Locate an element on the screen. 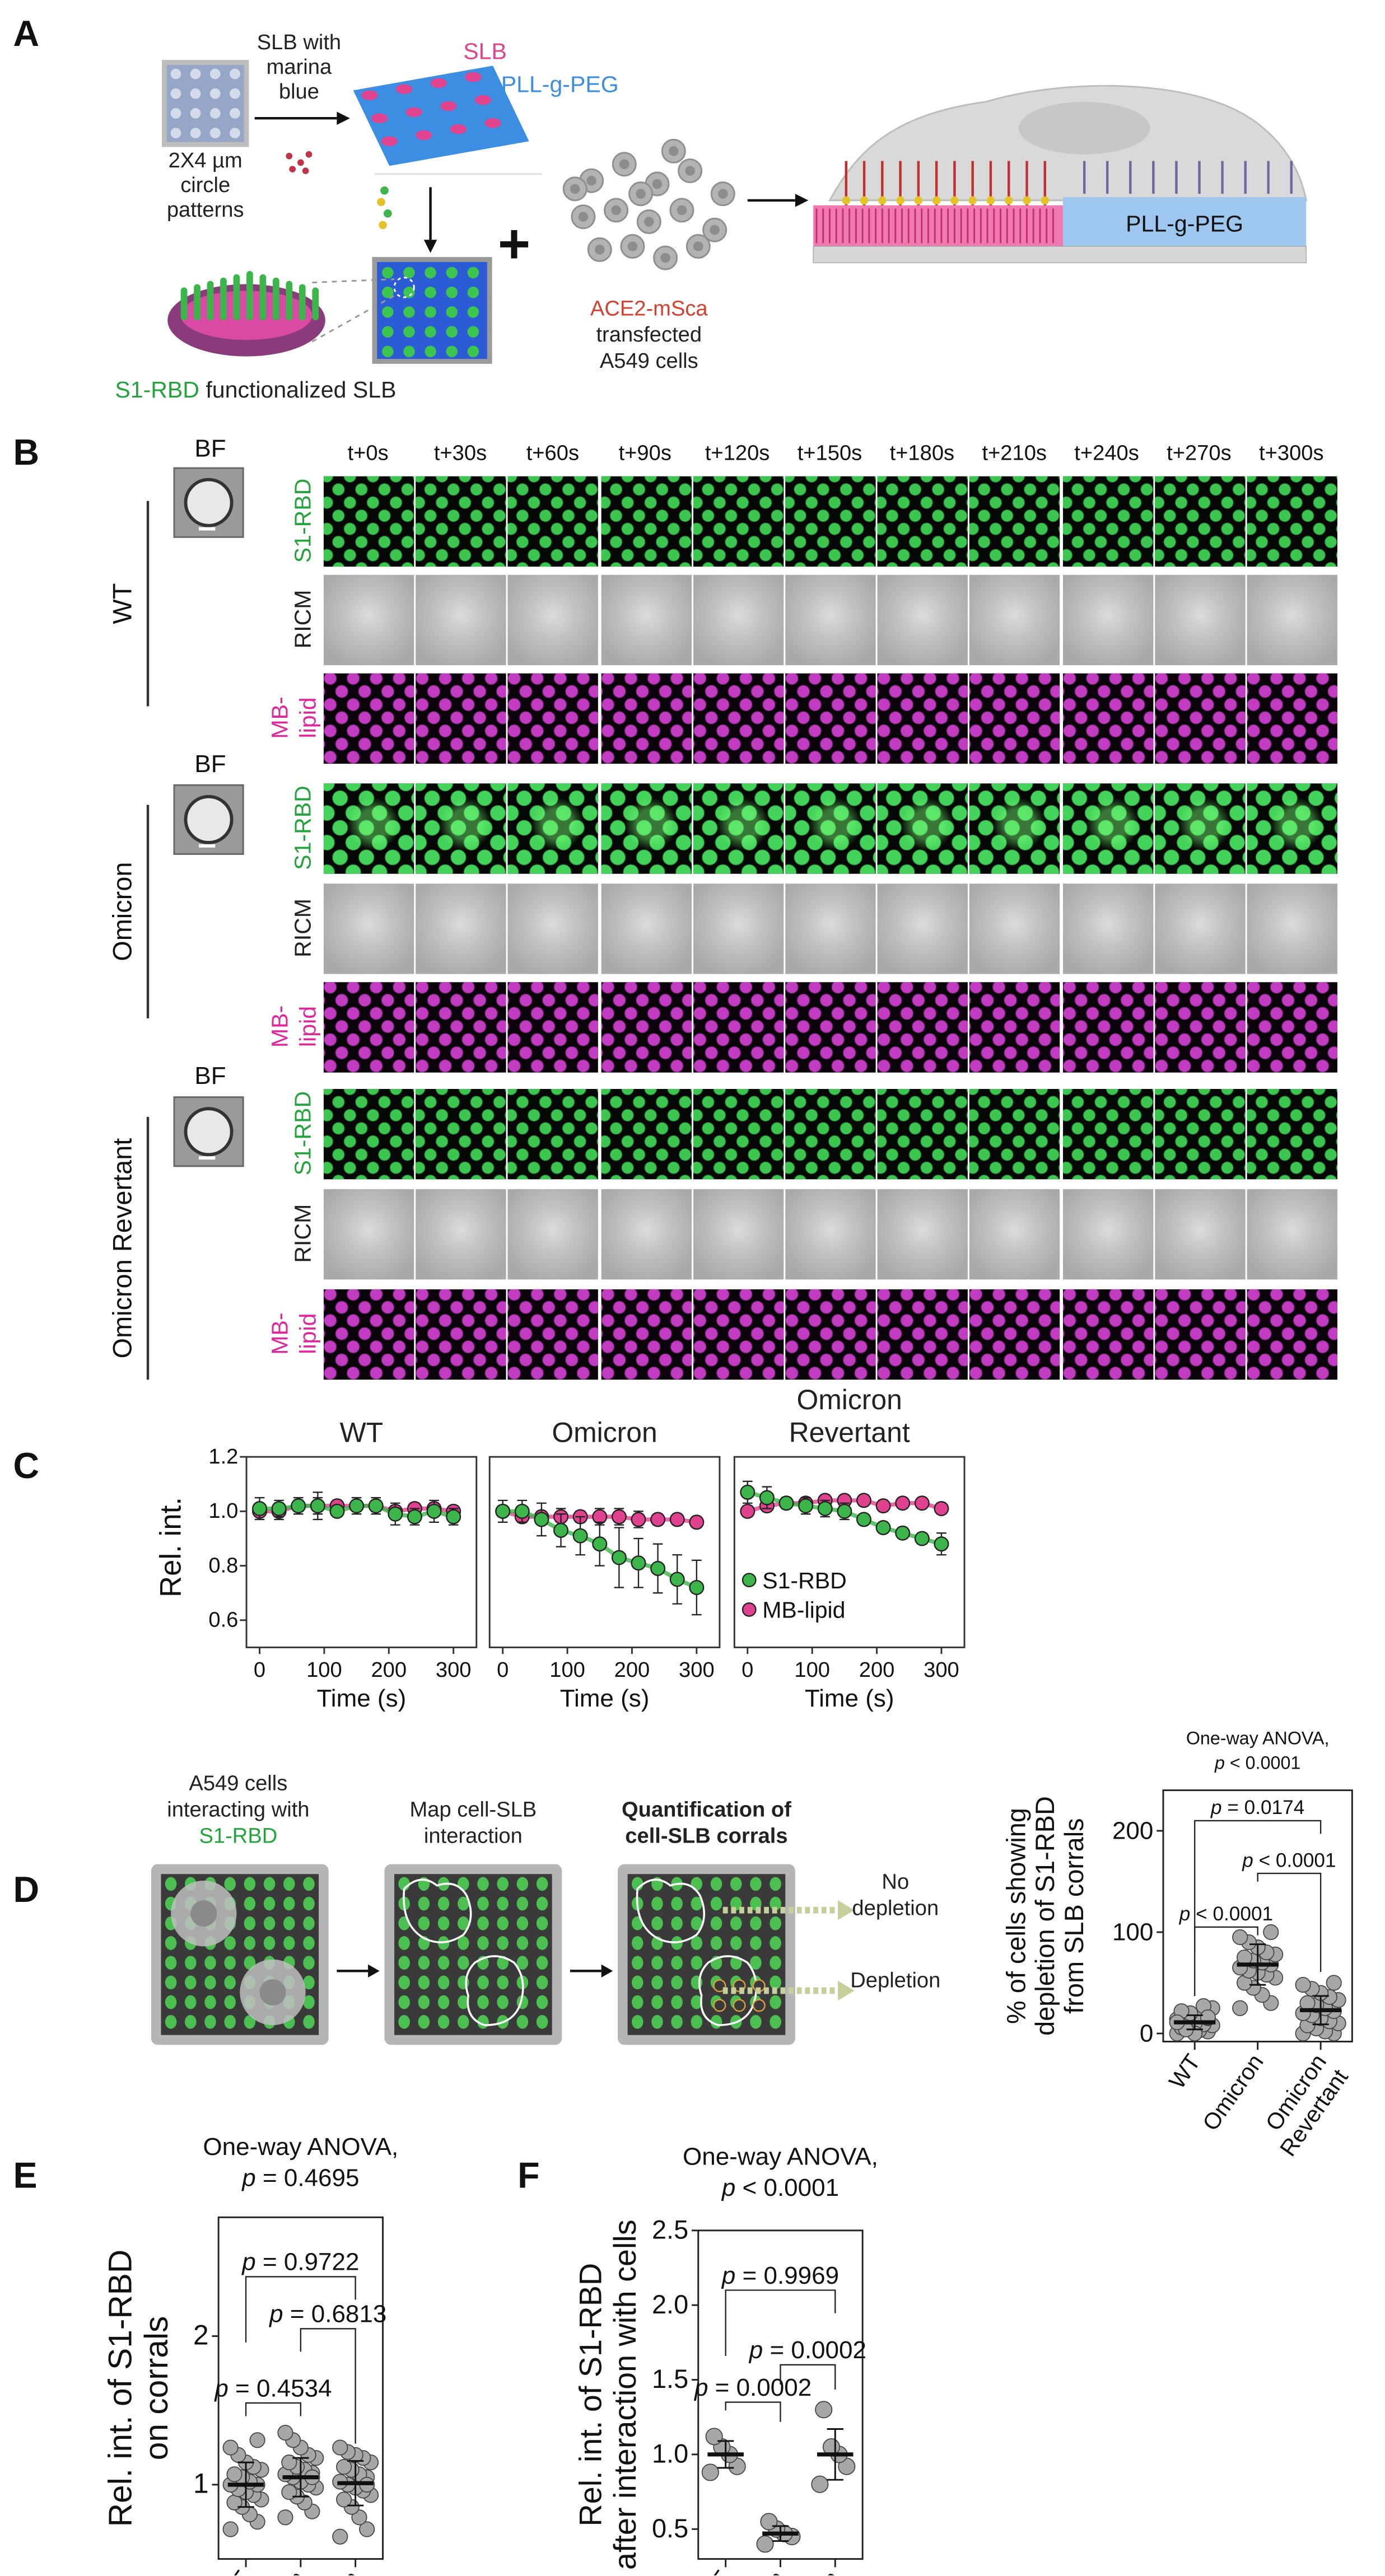  y-axis-label: after interaction with cells is located at coordinates (625, 2394).